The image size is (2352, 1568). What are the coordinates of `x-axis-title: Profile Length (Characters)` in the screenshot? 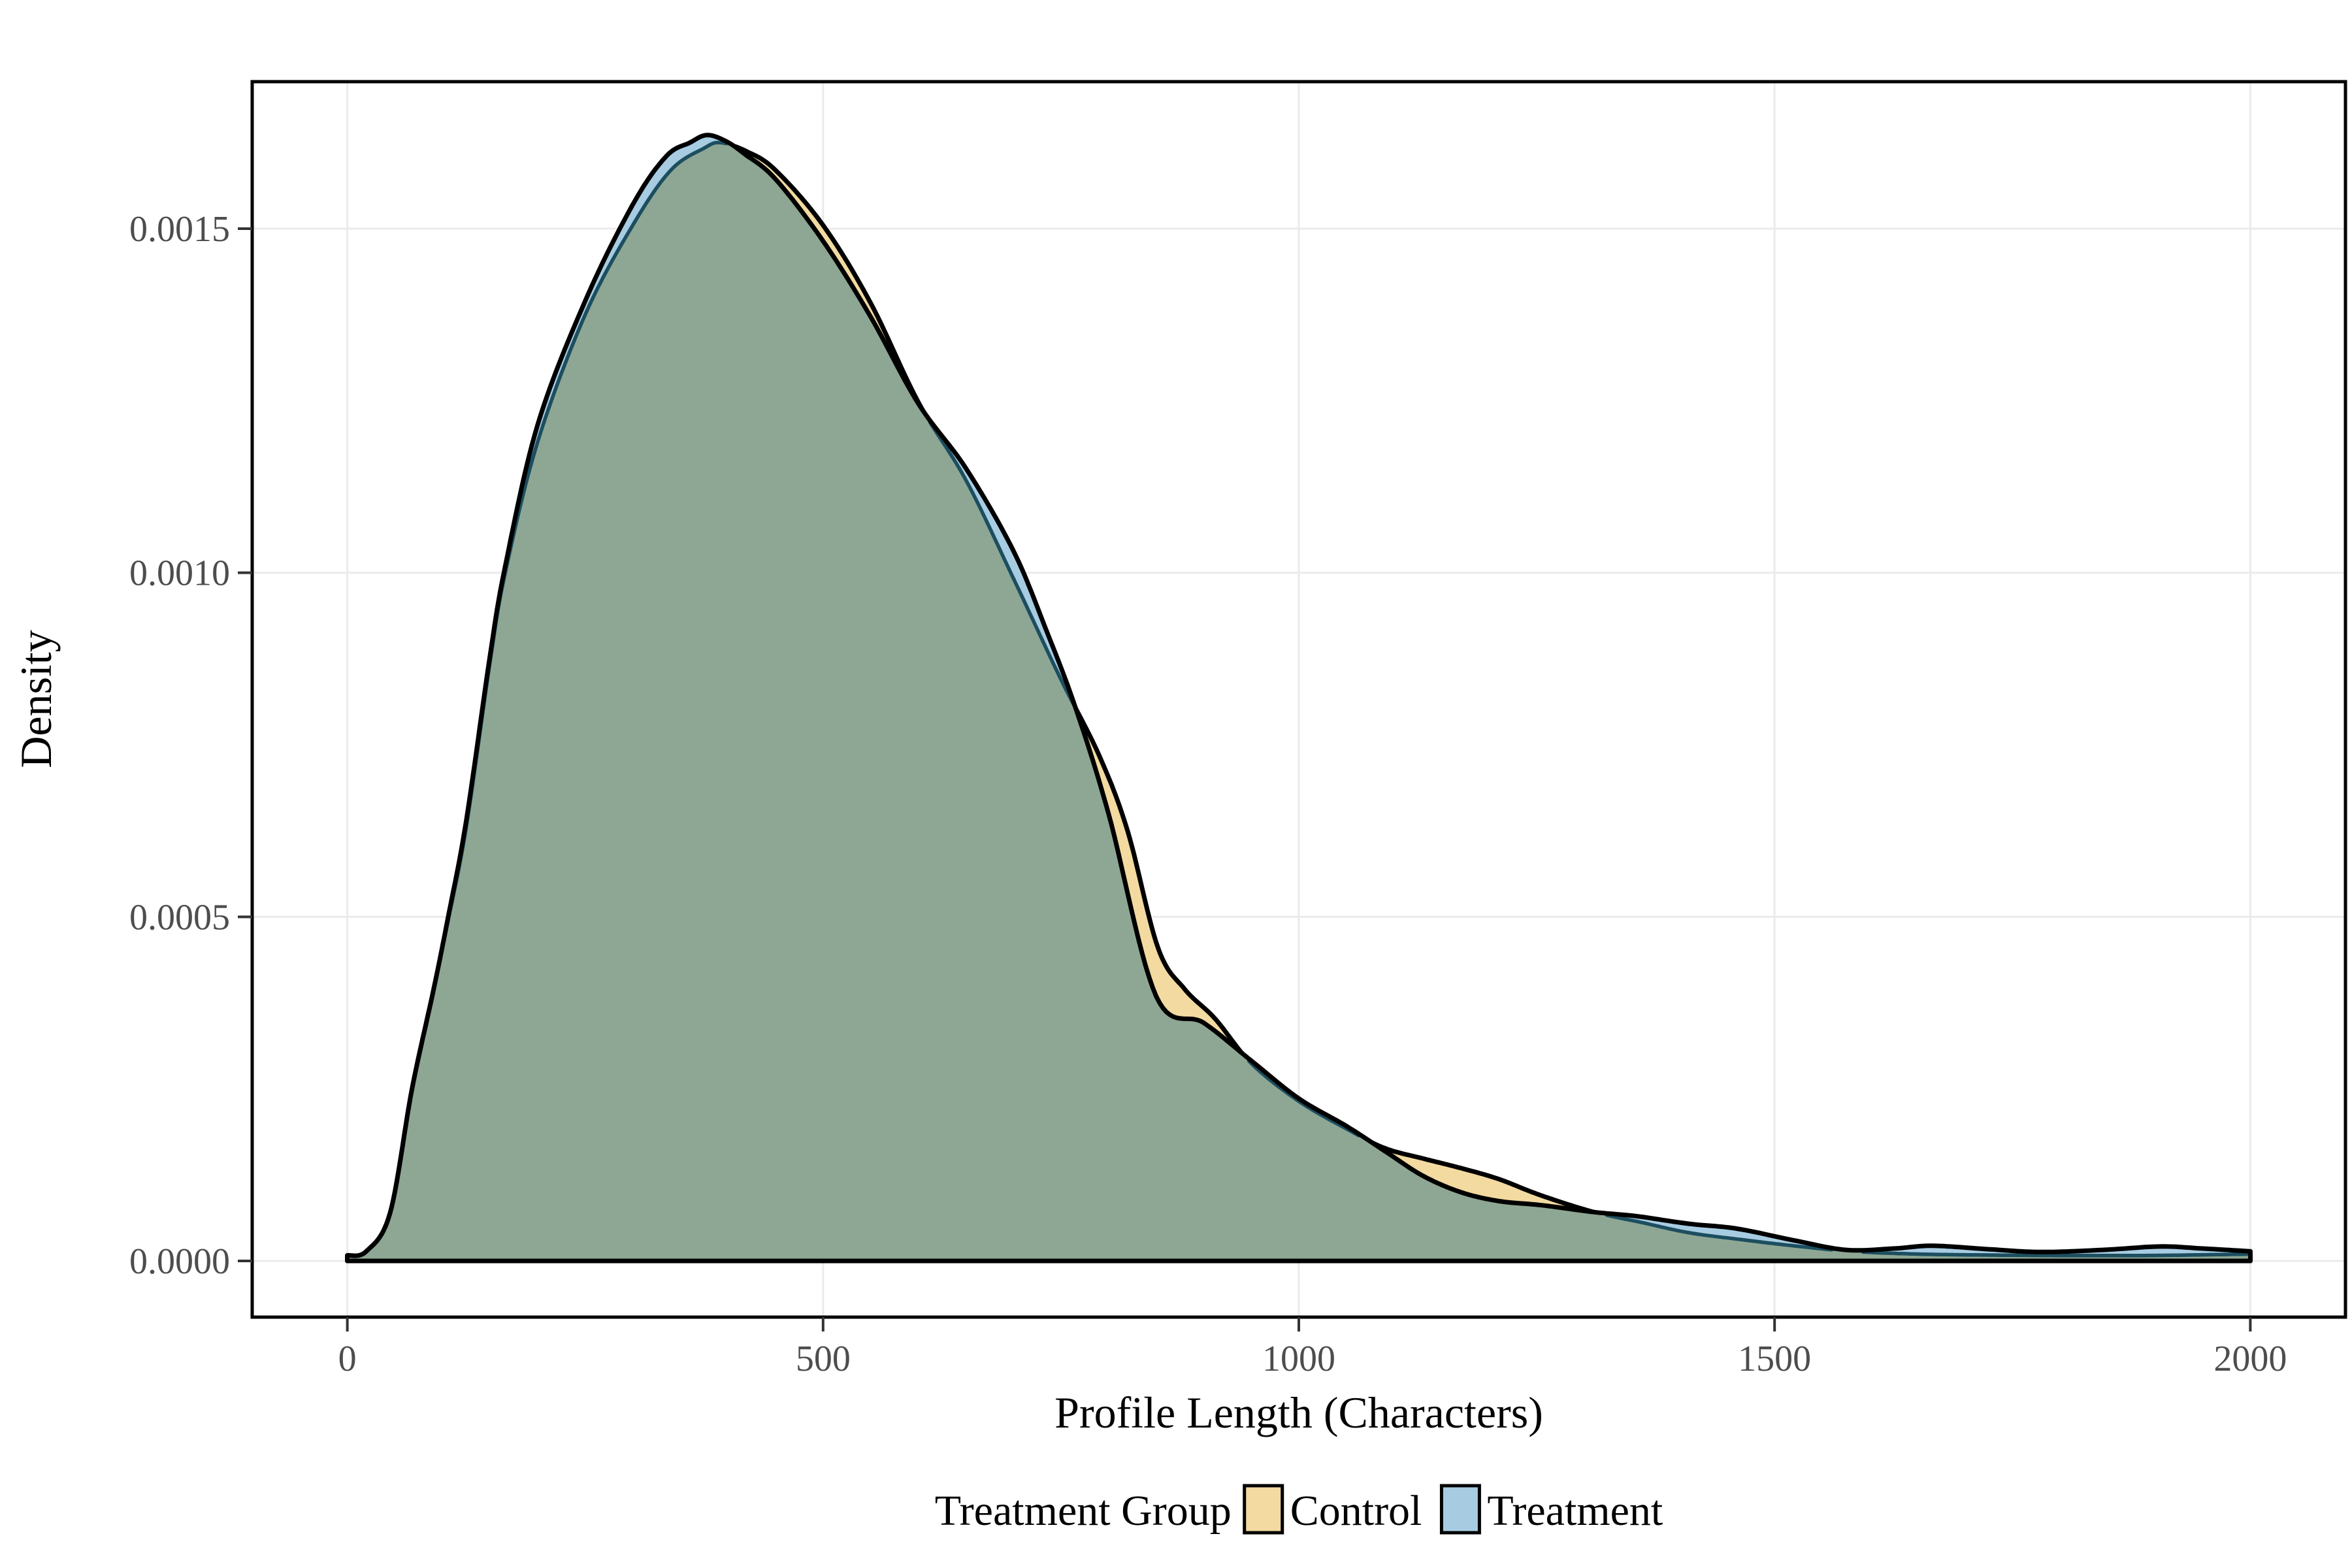 It's located at (1298, 1412).